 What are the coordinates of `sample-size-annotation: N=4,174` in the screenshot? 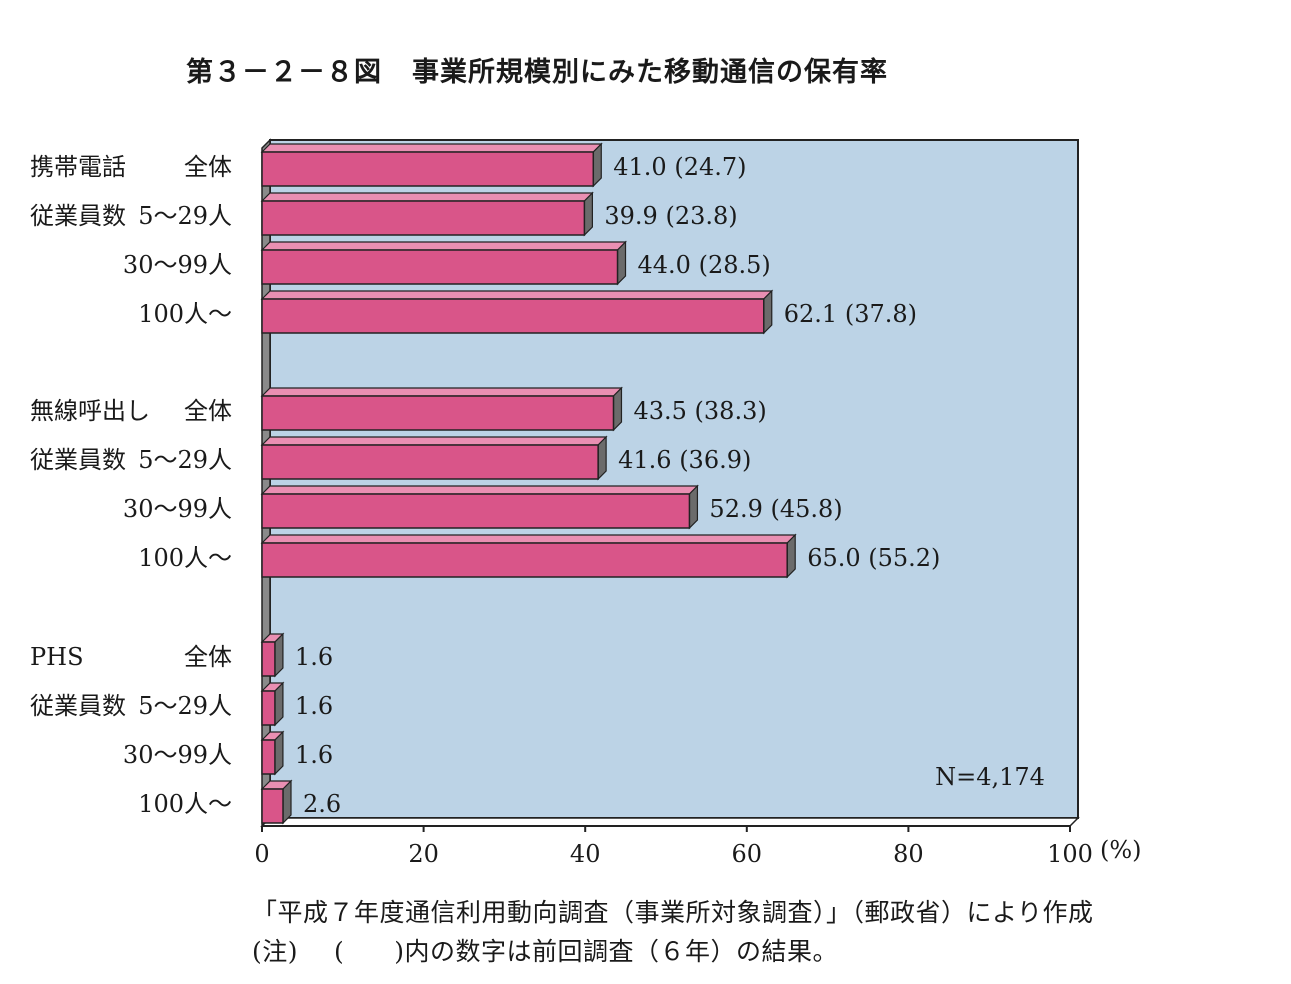 It's located at (990, 777).